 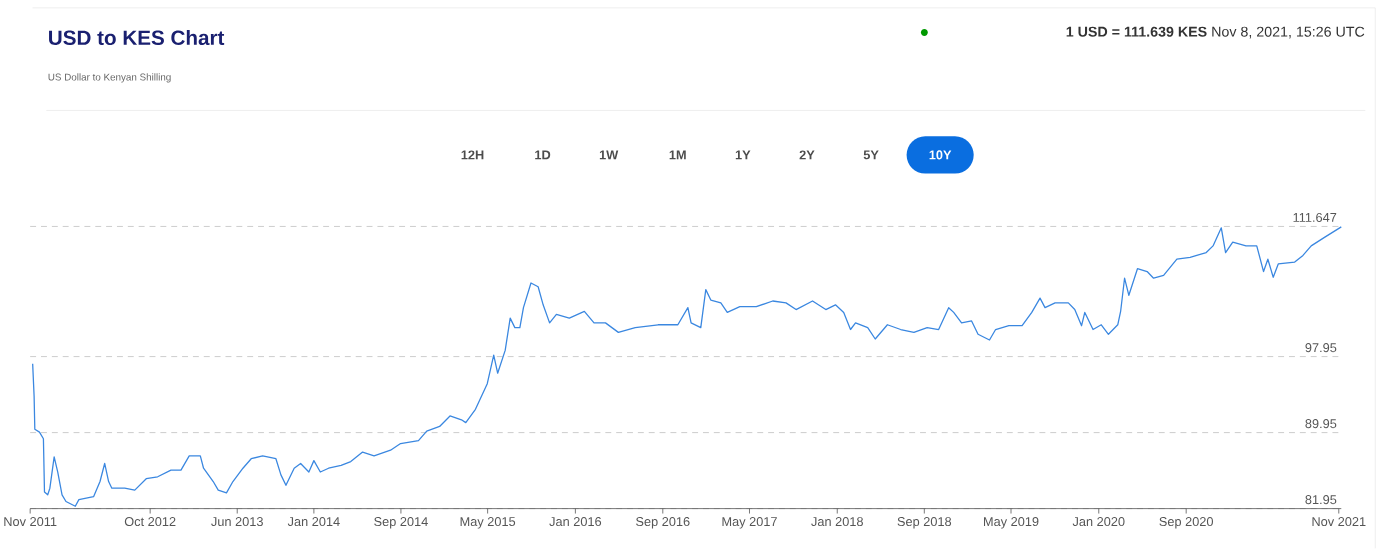 What do you see at coordinates (1098, 522) in the screenshot?
I see `x-tick-label: Jan 2020` at bounding box center [1098, 522].